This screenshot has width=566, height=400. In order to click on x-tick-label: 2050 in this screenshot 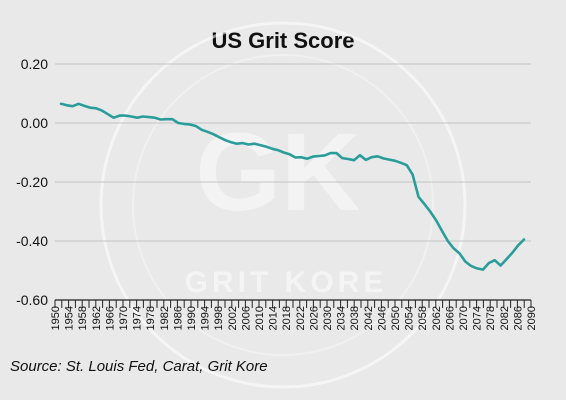, I will do `click(396, 318)`.